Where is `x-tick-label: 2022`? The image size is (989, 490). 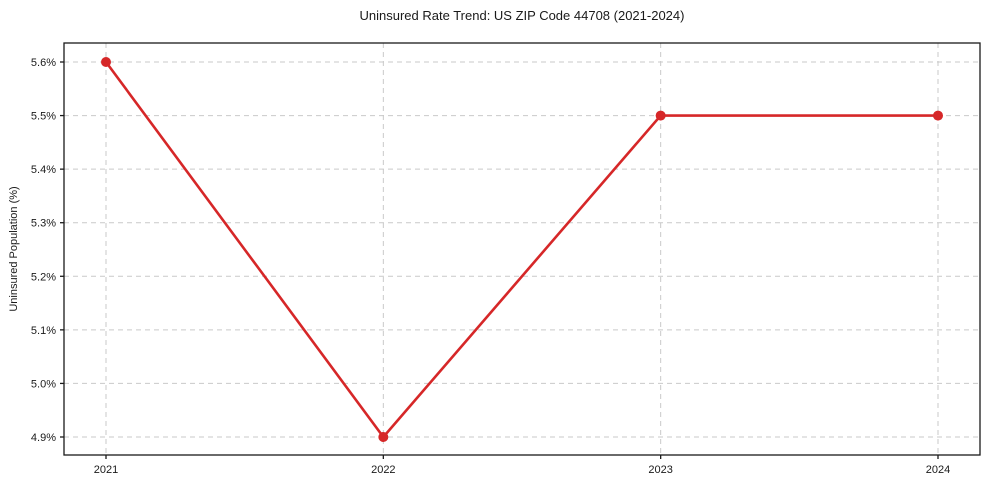
x-tick-label: 2022 is located at coordinates (383, 470).